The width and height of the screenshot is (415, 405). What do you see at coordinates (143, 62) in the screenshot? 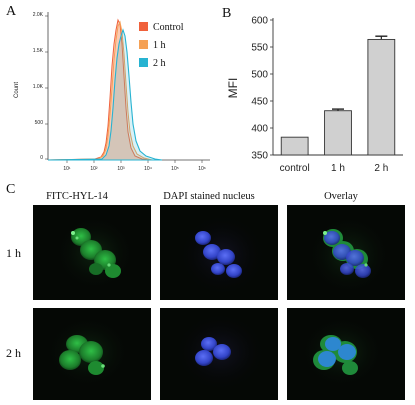
I see `legend-swatch-2h` at bounding box center [143, 62].